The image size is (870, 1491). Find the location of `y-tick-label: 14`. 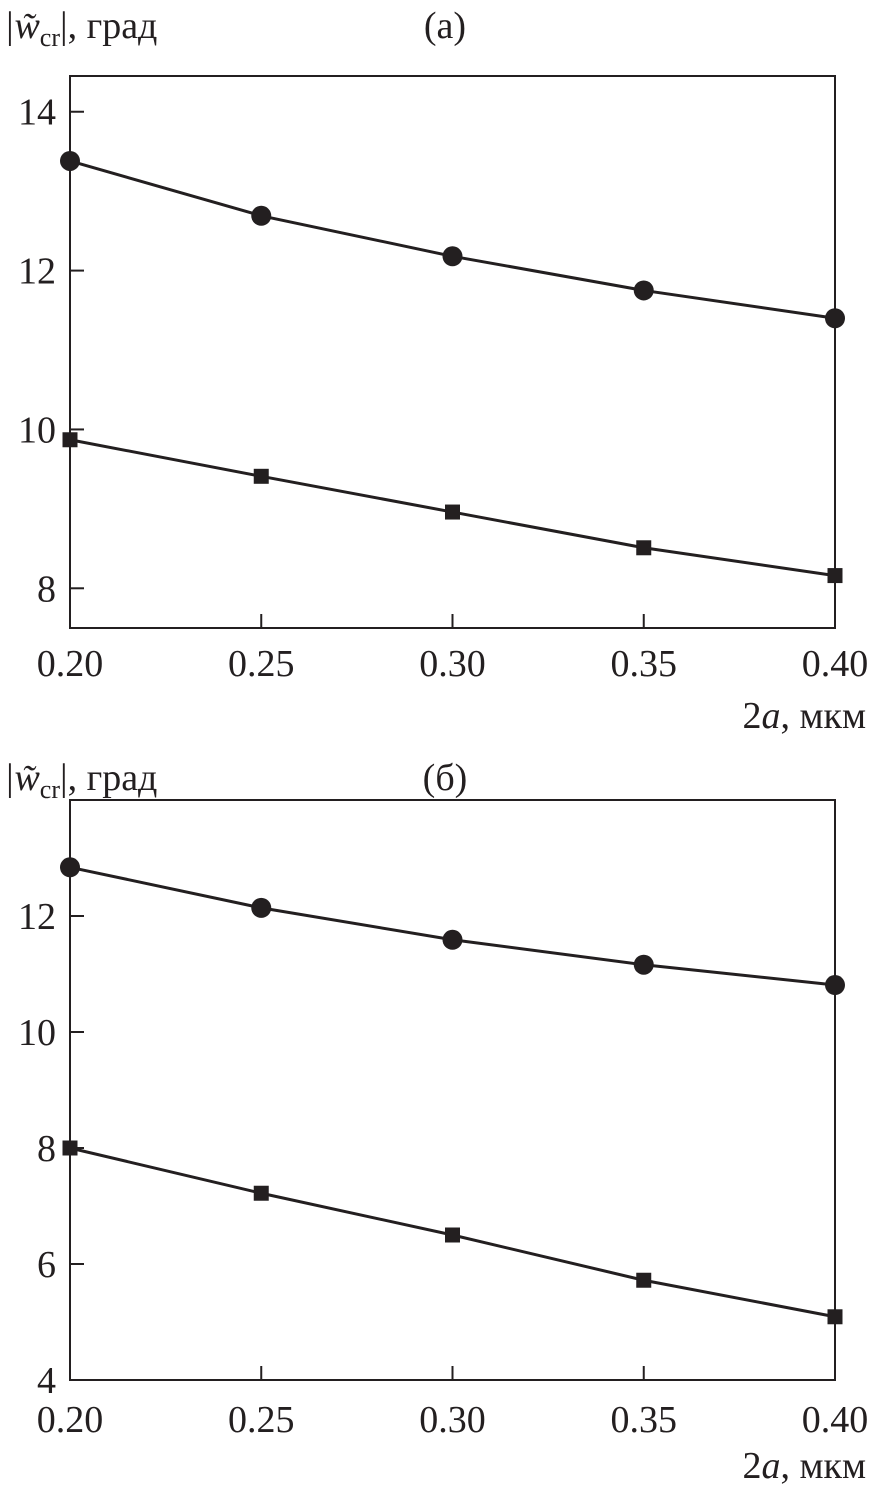

y-tick-label: 14 is located at coordinates (37, 113).